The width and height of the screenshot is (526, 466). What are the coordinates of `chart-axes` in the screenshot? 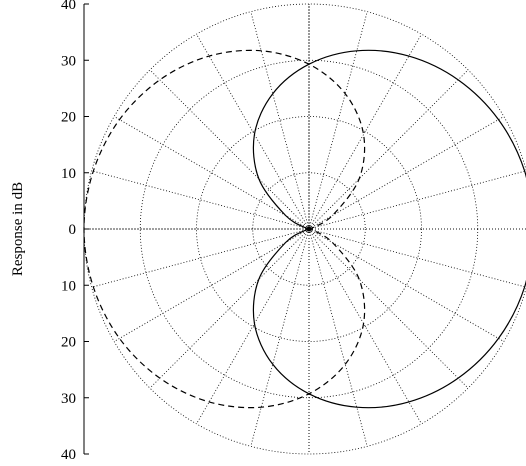 It's located at (86, 229).